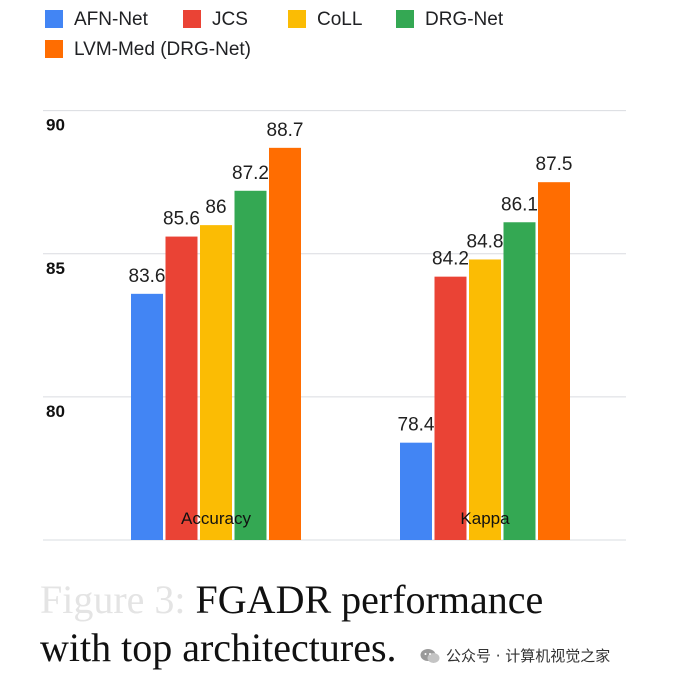 Image resolution: width=676 pixels, height=682 pixels. Describe the element at coordinates (485, 518) in the screenshot. I see `category-label-kappa: Kappa` at that location.